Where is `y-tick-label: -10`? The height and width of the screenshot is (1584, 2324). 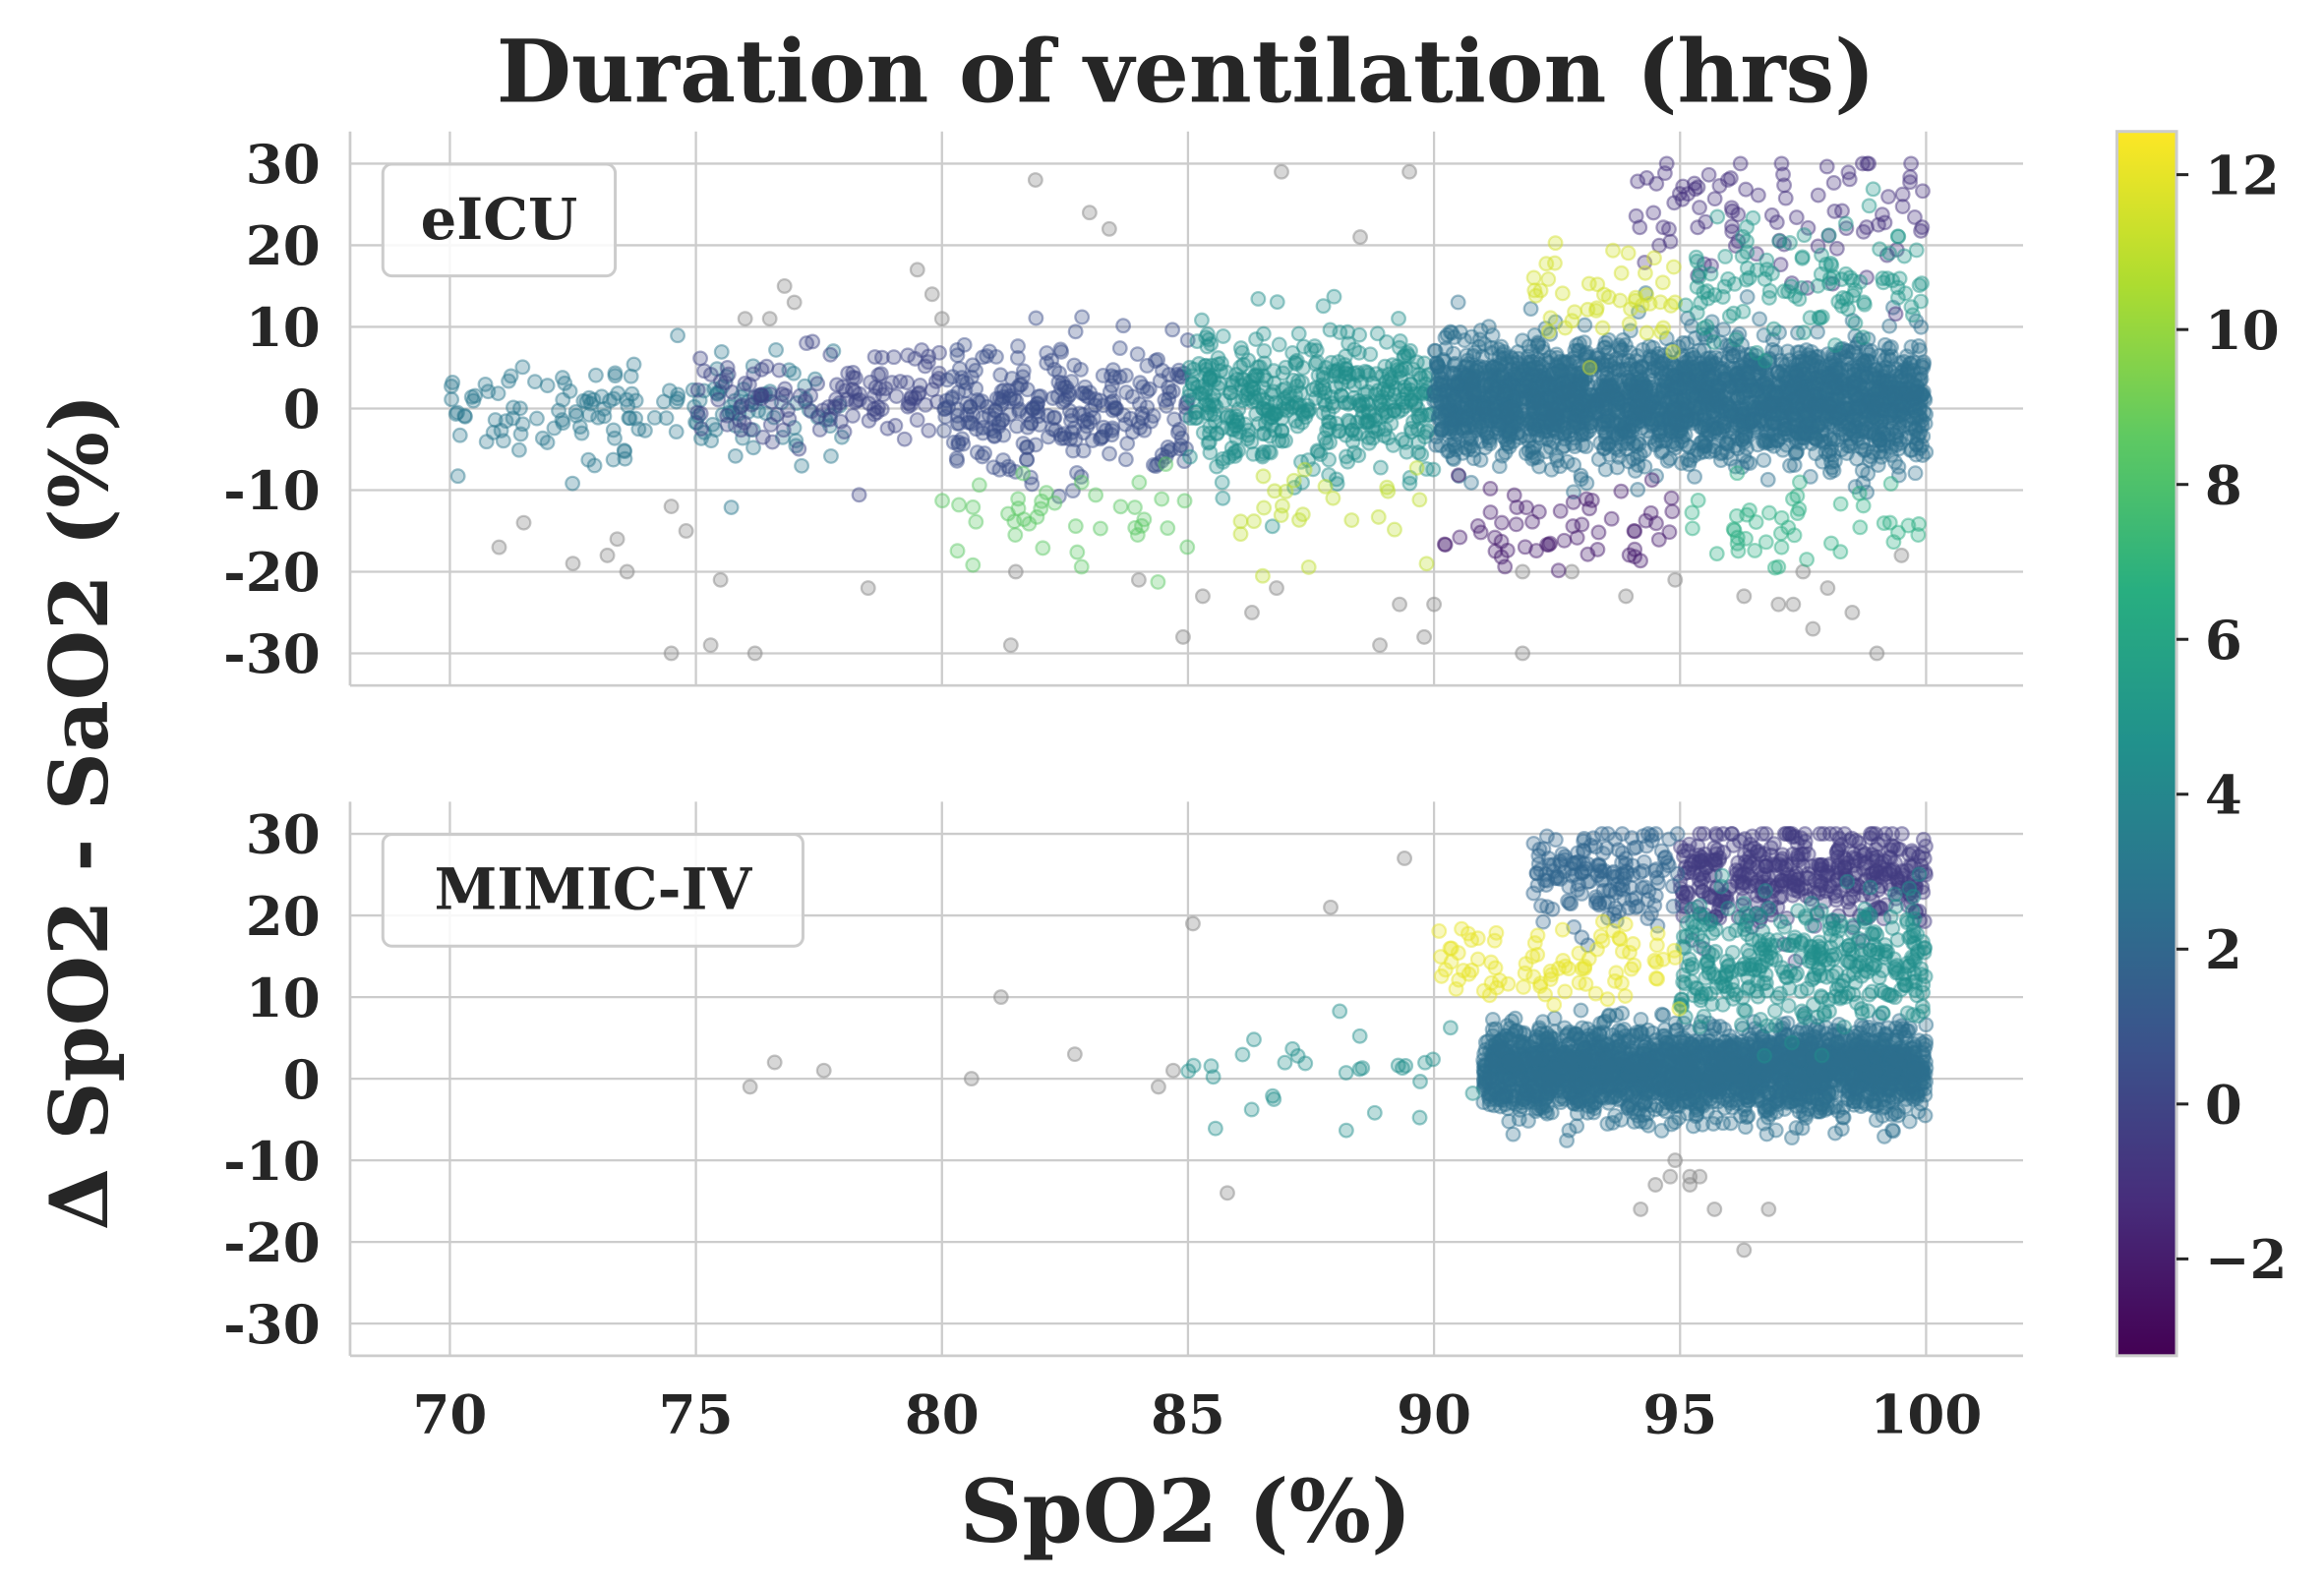
y-tick-label: -10 is located at coordinates (272, 490).